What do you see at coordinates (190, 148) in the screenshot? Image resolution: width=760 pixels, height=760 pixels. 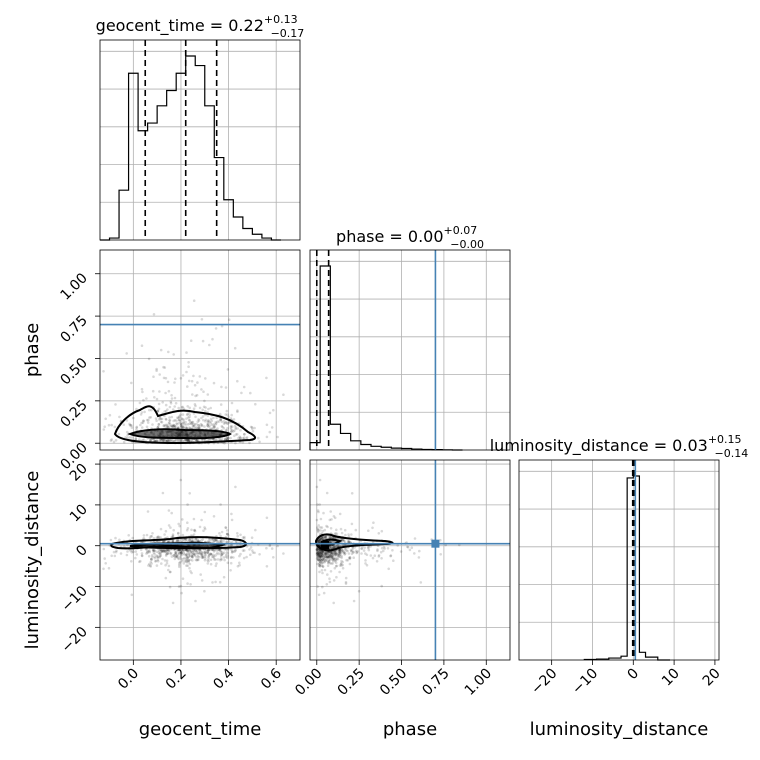 I see `histogram-geocent_time` at bounding box center [190, 148].